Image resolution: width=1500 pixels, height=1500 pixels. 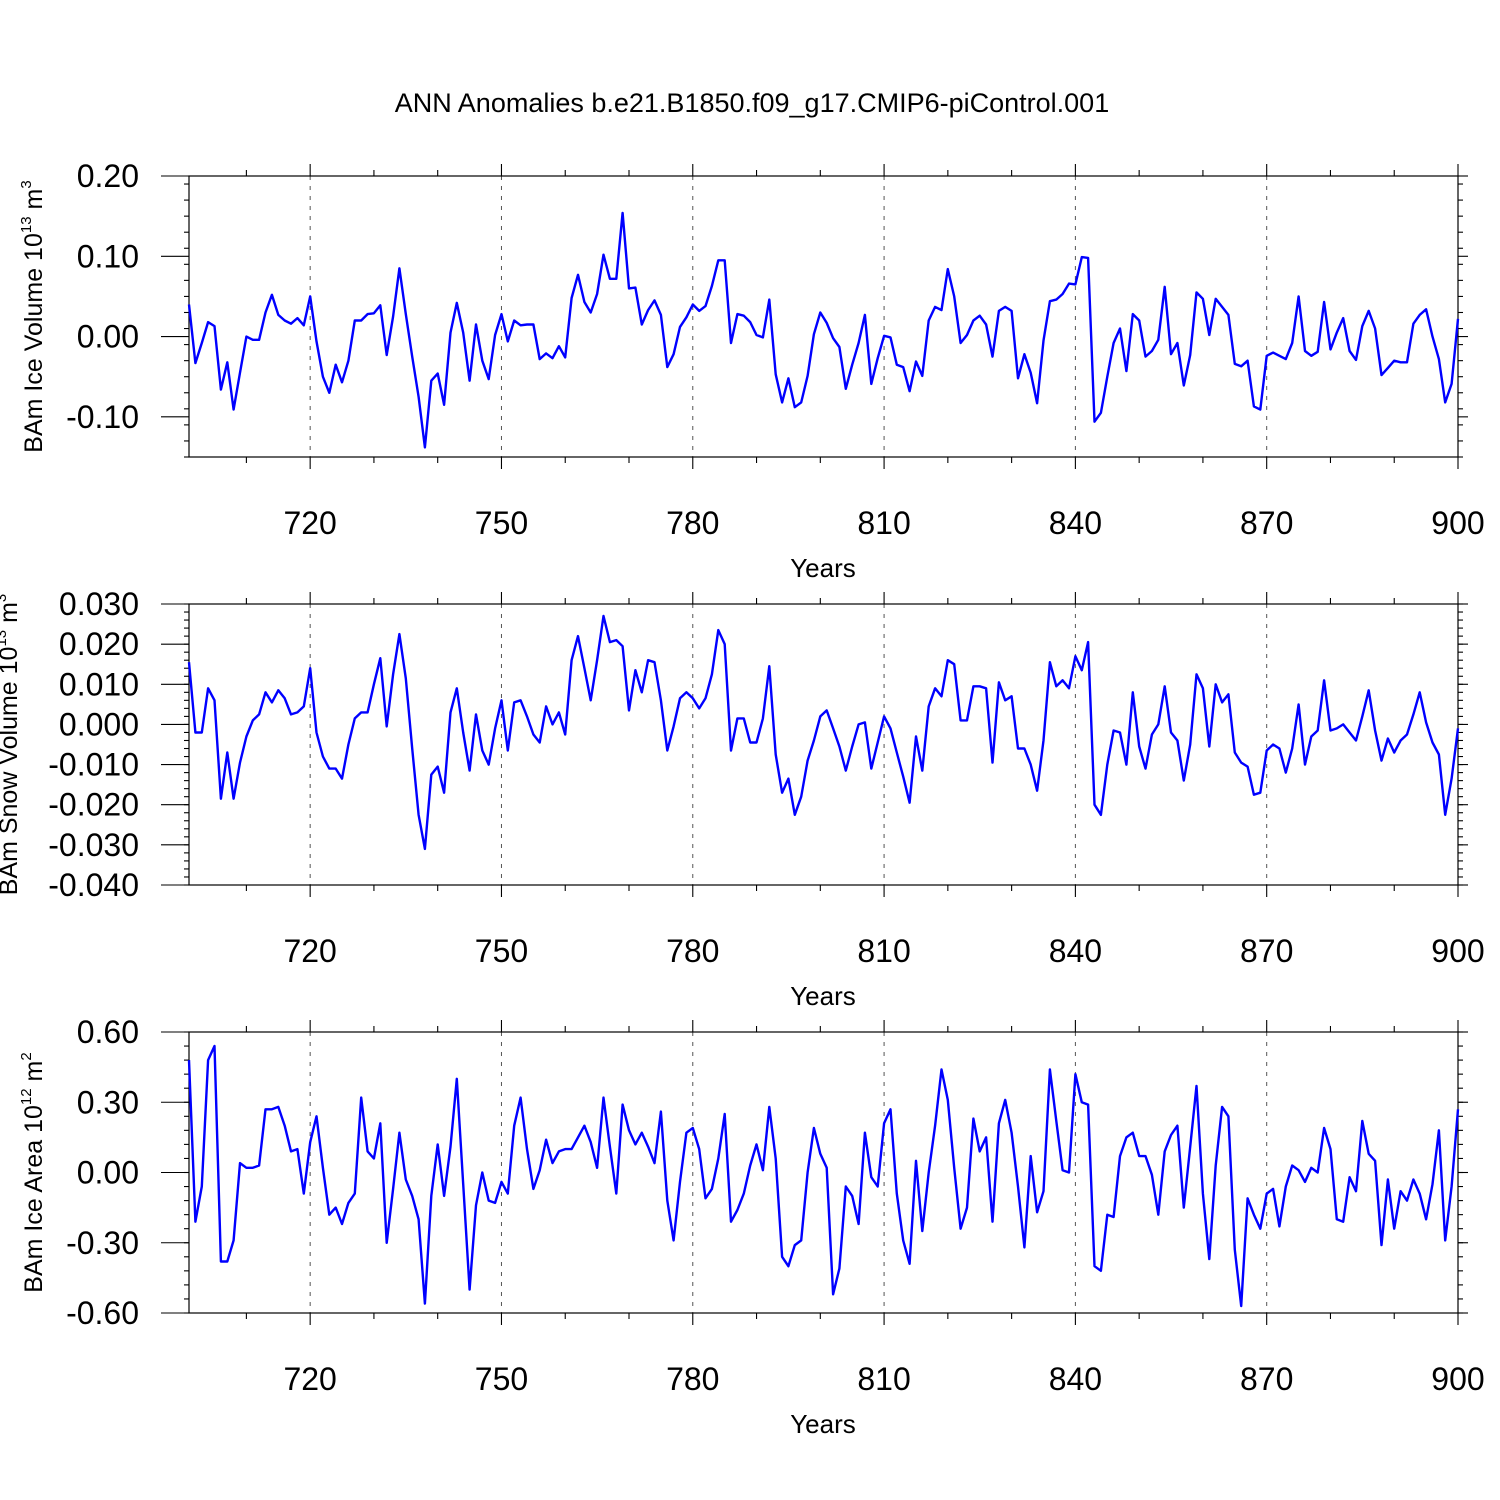 What do you see at coordinates (108, 1102) in the screenshot?
I see `y-tick-label: 0.30` at bounding box center [108, 1102].